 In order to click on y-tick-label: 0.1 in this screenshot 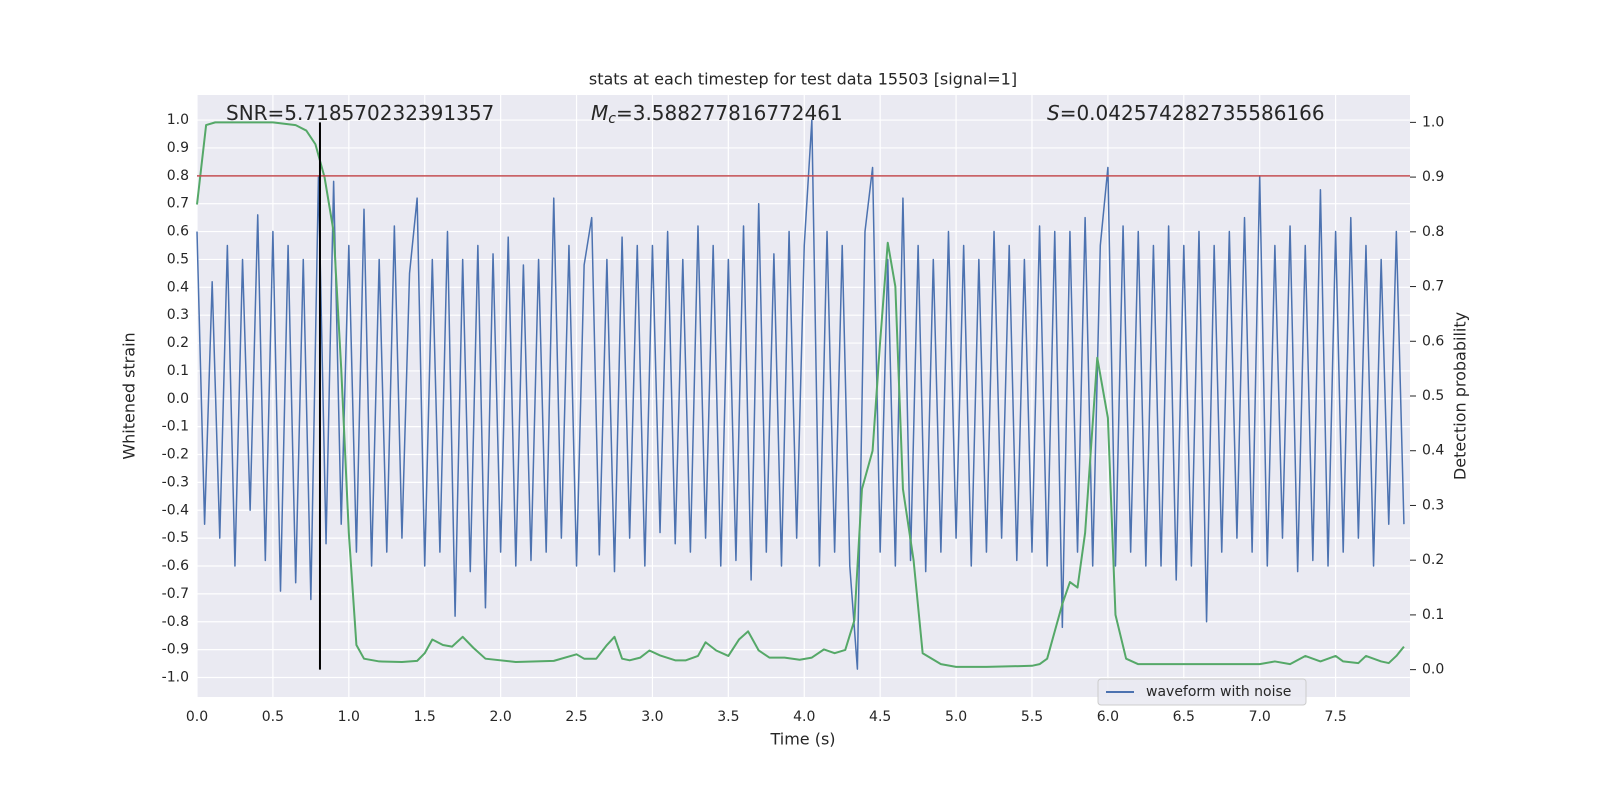, I will do `click(178, 371)`.